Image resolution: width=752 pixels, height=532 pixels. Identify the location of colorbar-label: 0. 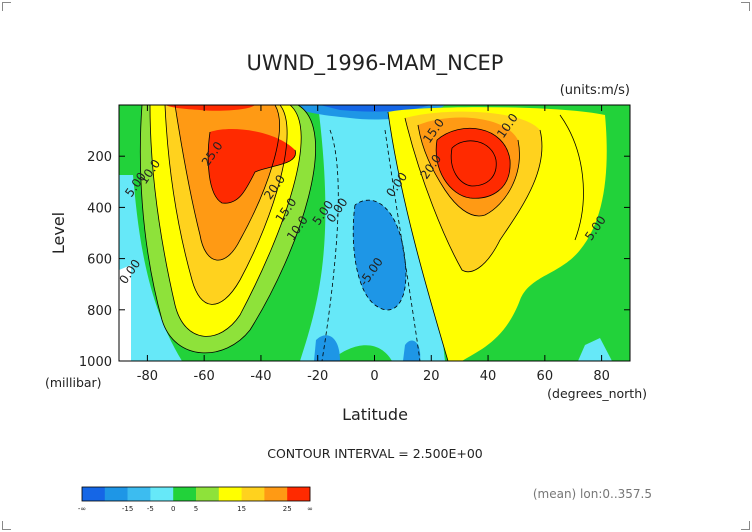
(173, 509).